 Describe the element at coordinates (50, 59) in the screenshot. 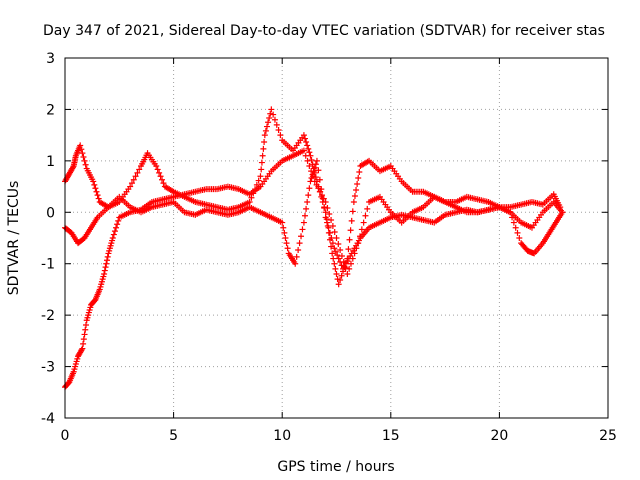

I see `y-tick-label: 3` at that location.